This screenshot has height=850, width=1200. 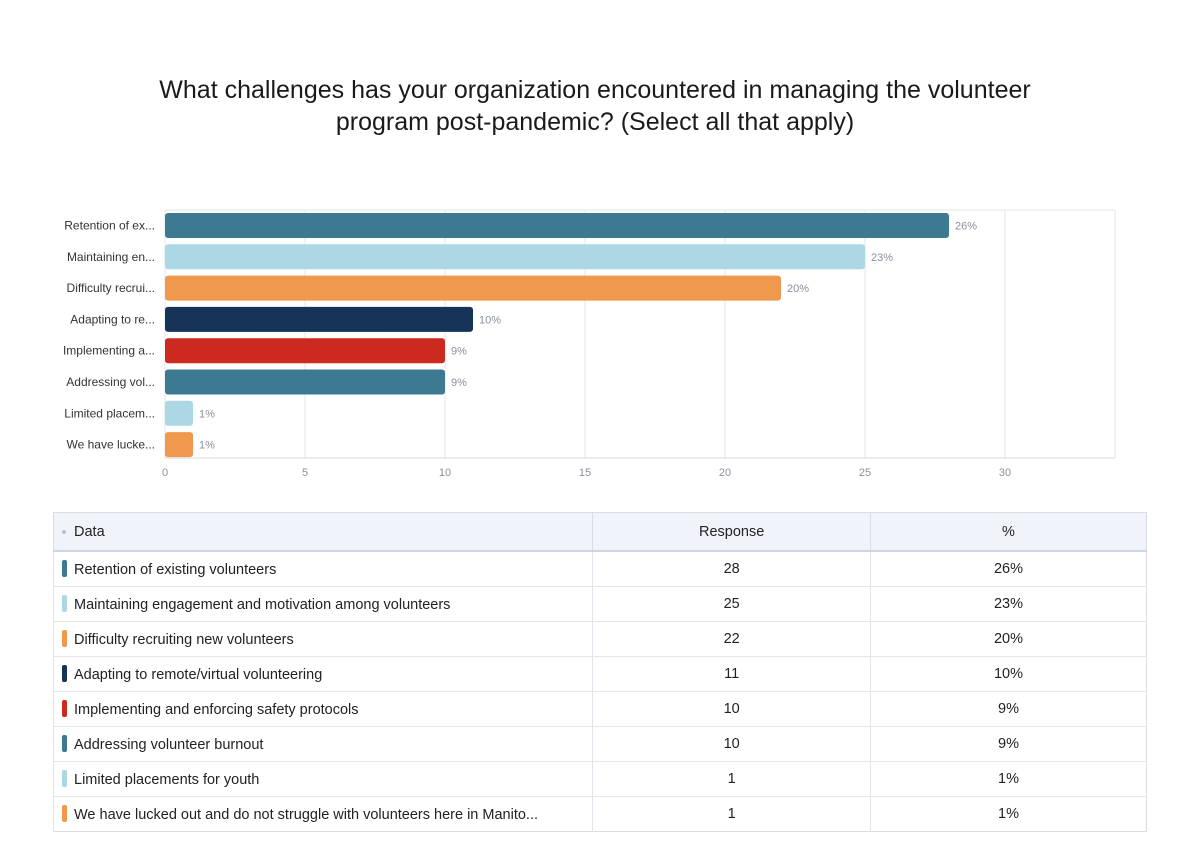 I want to click on row-label-cell: Addressing volunteer burnout, so click(x=322, y=744).